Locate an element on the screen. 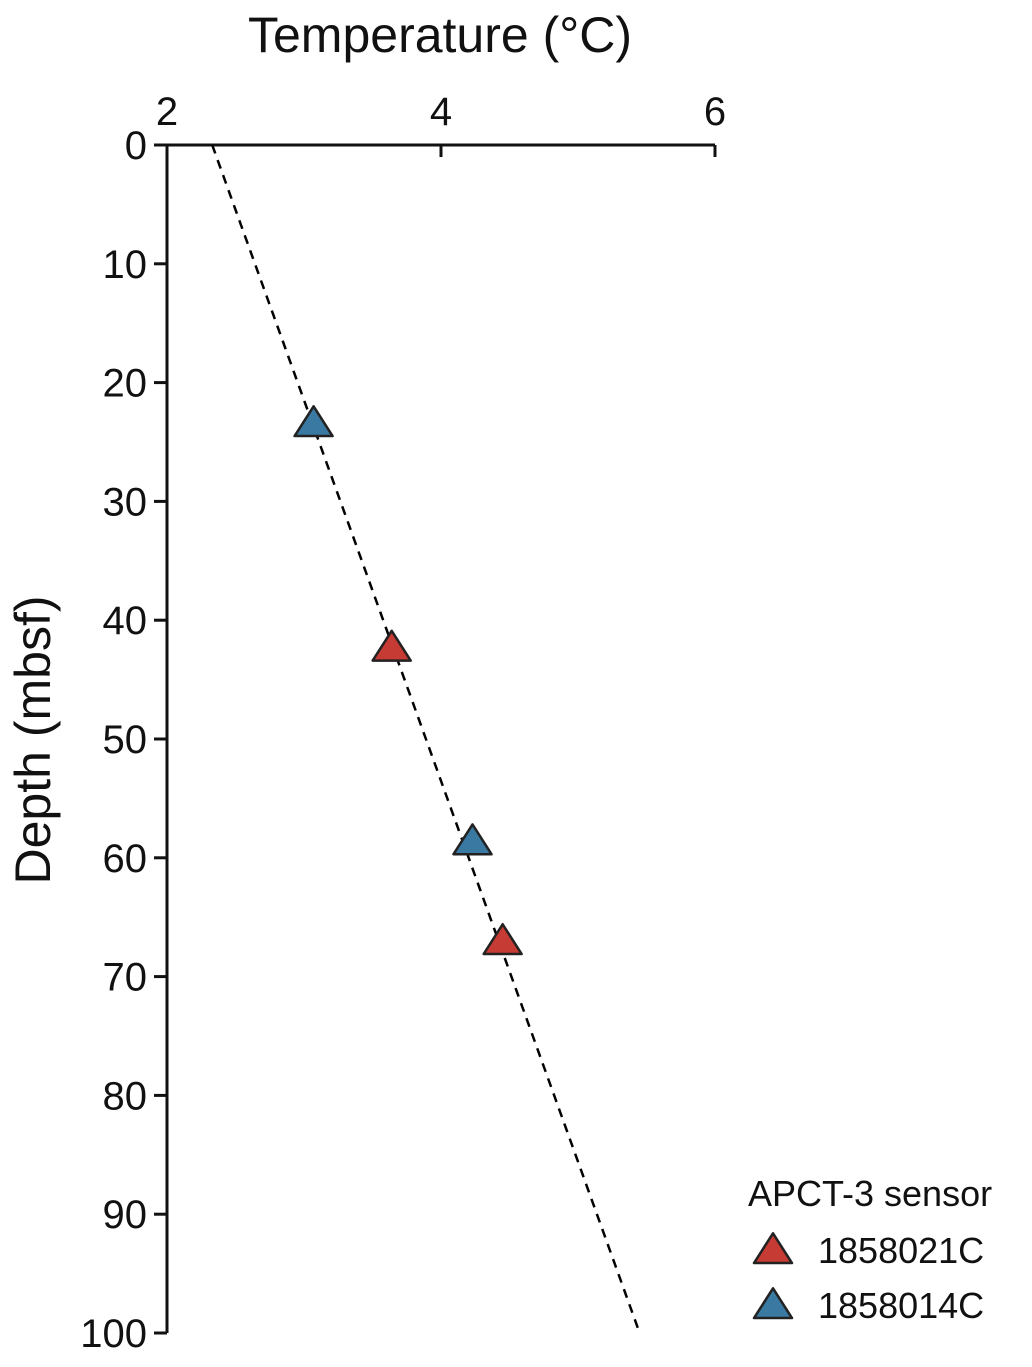 The height and width of the screenshot is (1367, 1032). legend-marker-1858014C is located at coordinates (773, 1303).